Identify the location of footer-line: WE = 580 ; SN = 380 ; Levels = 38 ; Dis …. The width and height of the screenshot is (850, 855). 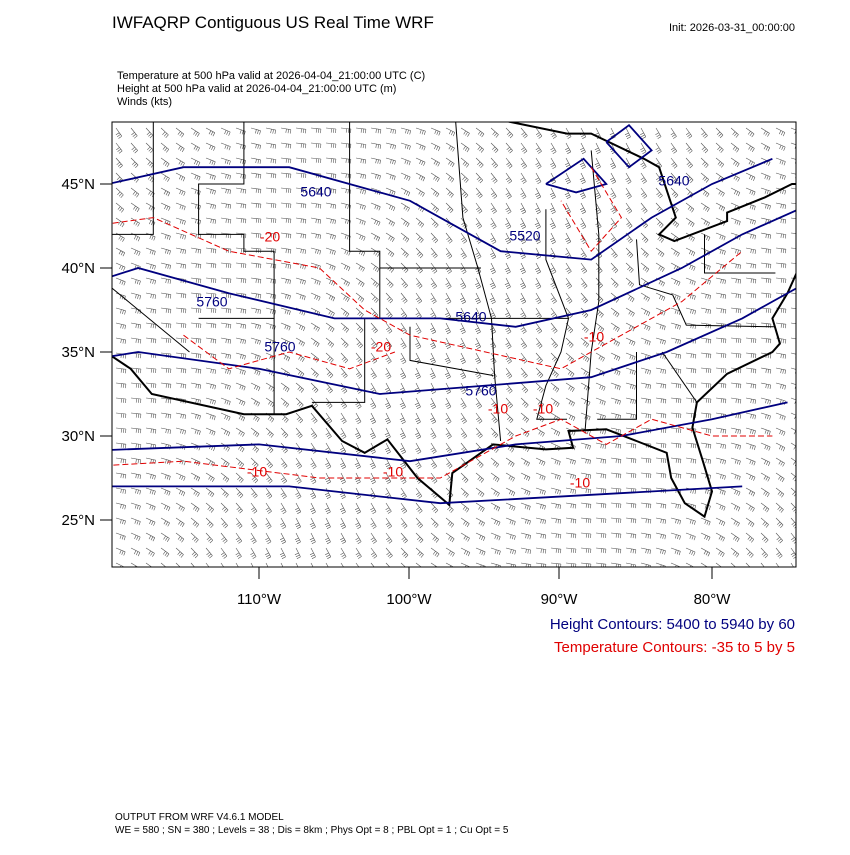
(312, 830).